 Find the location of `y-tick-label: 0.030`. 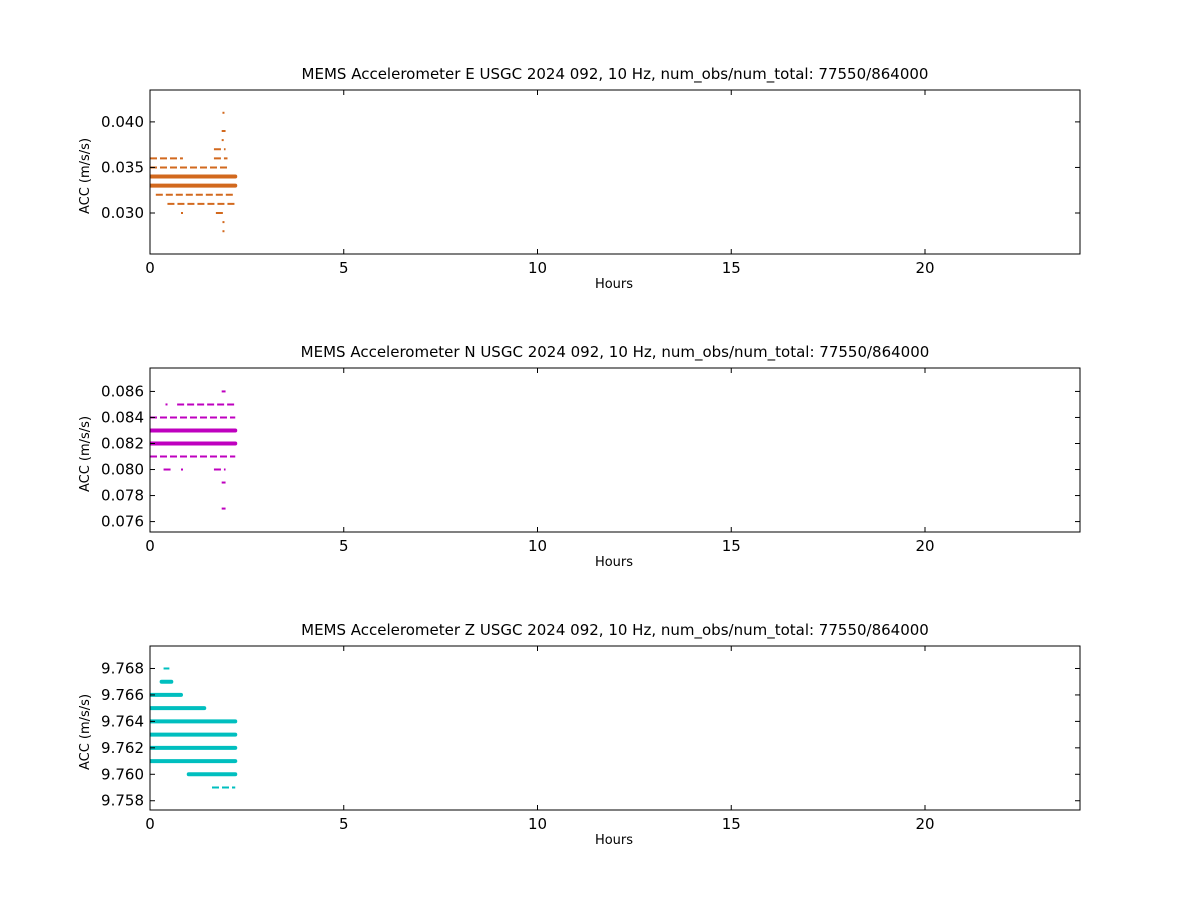

y-tick-label: 0.030 is located at coordinates (122, 213).